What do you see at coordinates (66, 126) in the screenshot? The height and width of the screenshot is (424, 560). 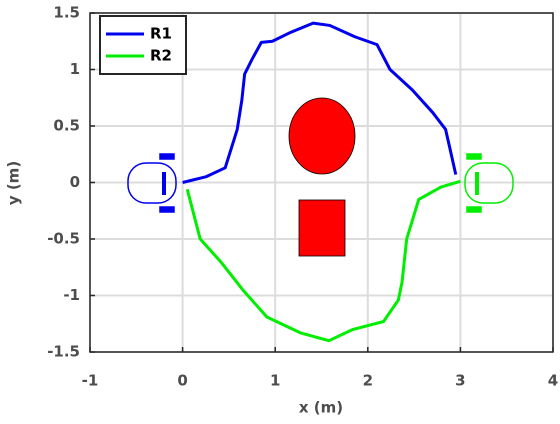 I see `y-tick-label: 0.5` at bounding box center [66, 126].